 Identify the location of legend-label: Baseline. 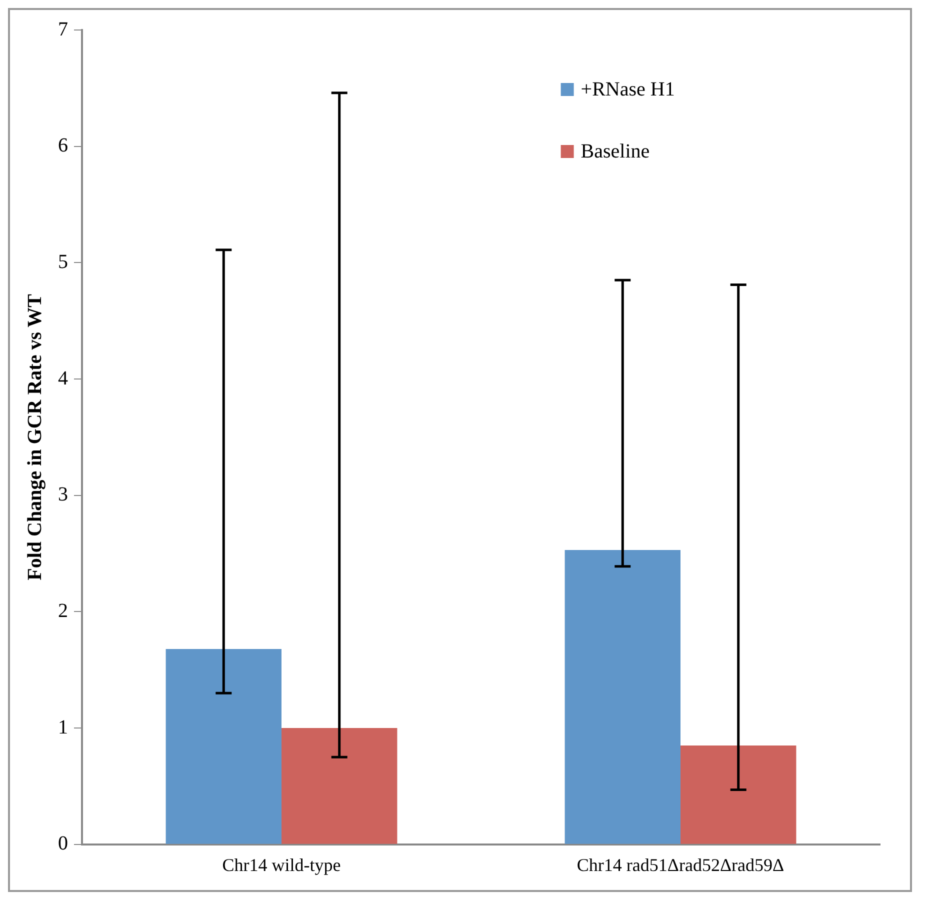
(615, 151).